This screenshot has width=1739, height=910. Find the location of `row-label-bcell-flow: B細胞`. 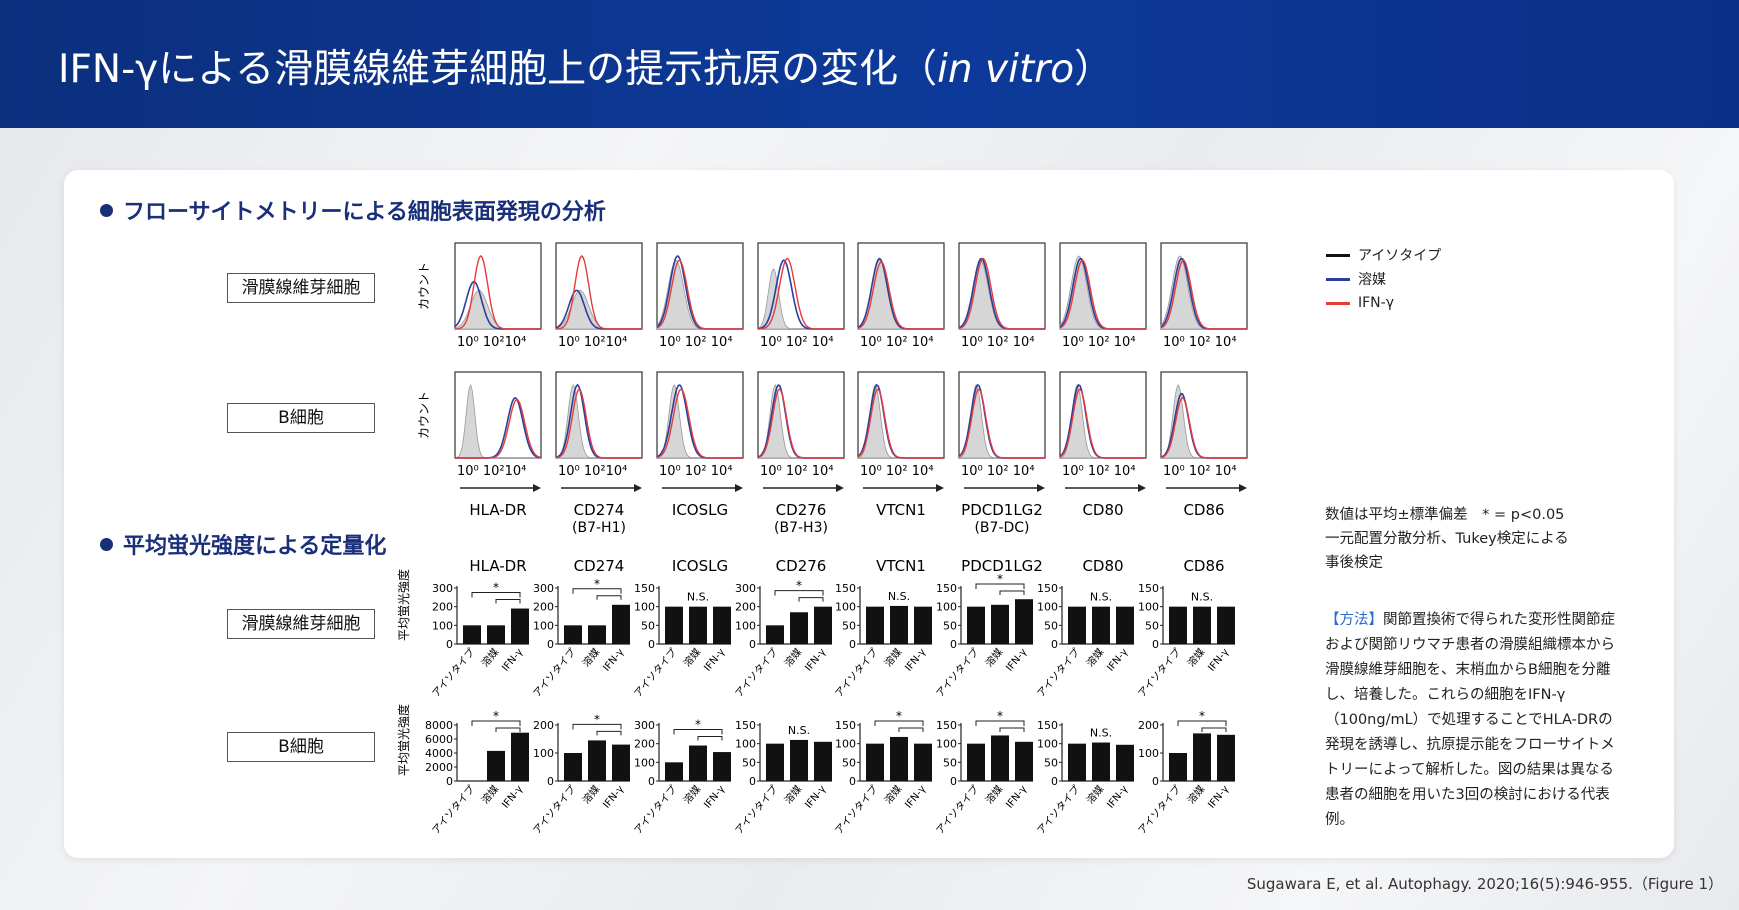

row-label-bcell-flow: B細胞 is located at coordinates (301, 418).